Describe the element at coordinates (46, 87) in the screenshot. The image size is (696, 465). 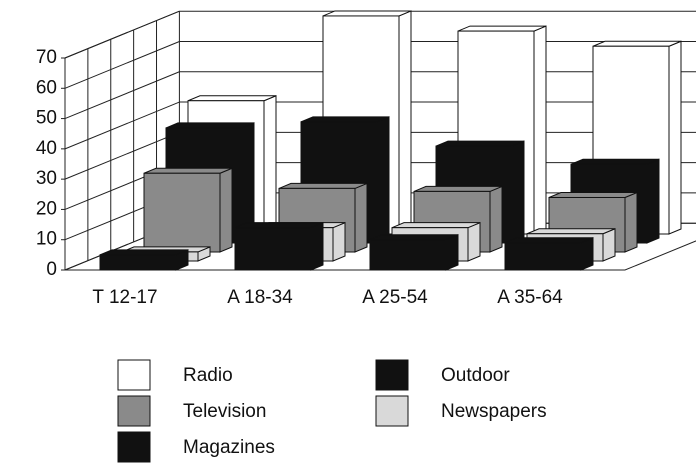
I see `y-tick-label: 60` at that location.